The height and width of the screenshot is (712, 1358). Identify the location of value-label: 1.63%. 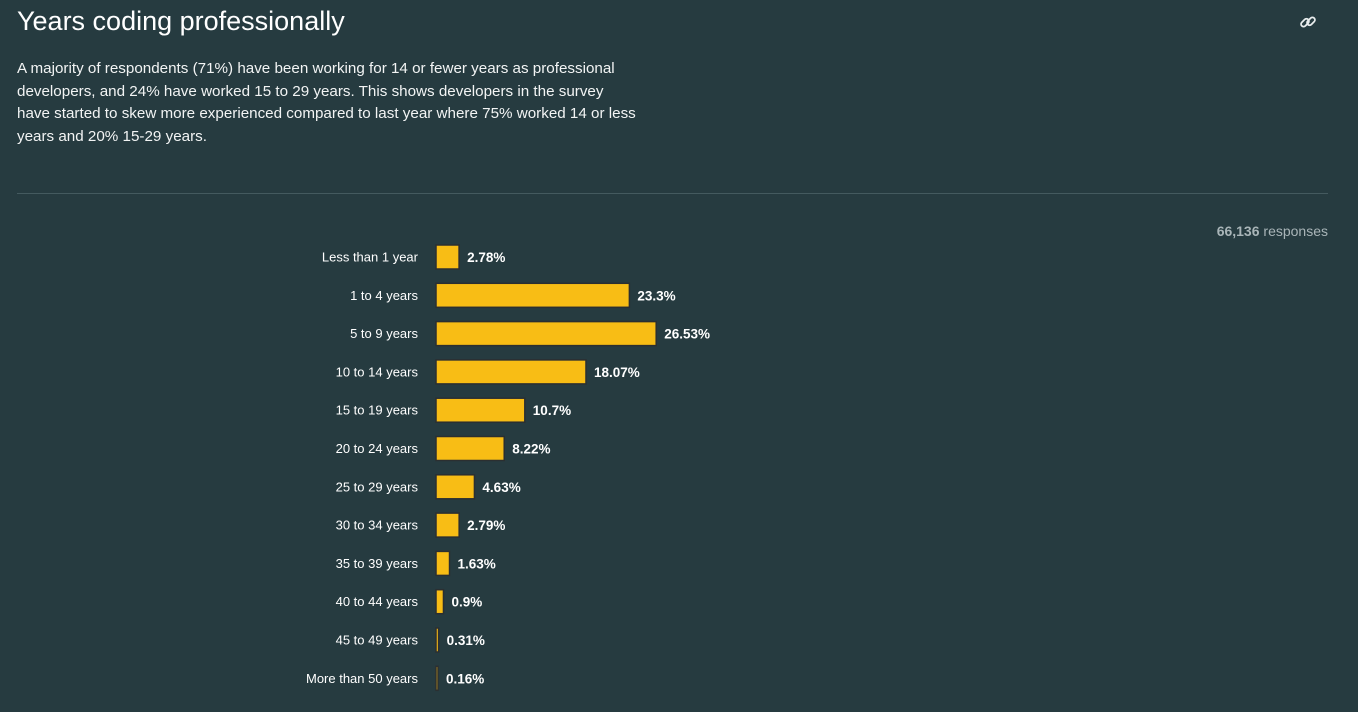
(477, 563).